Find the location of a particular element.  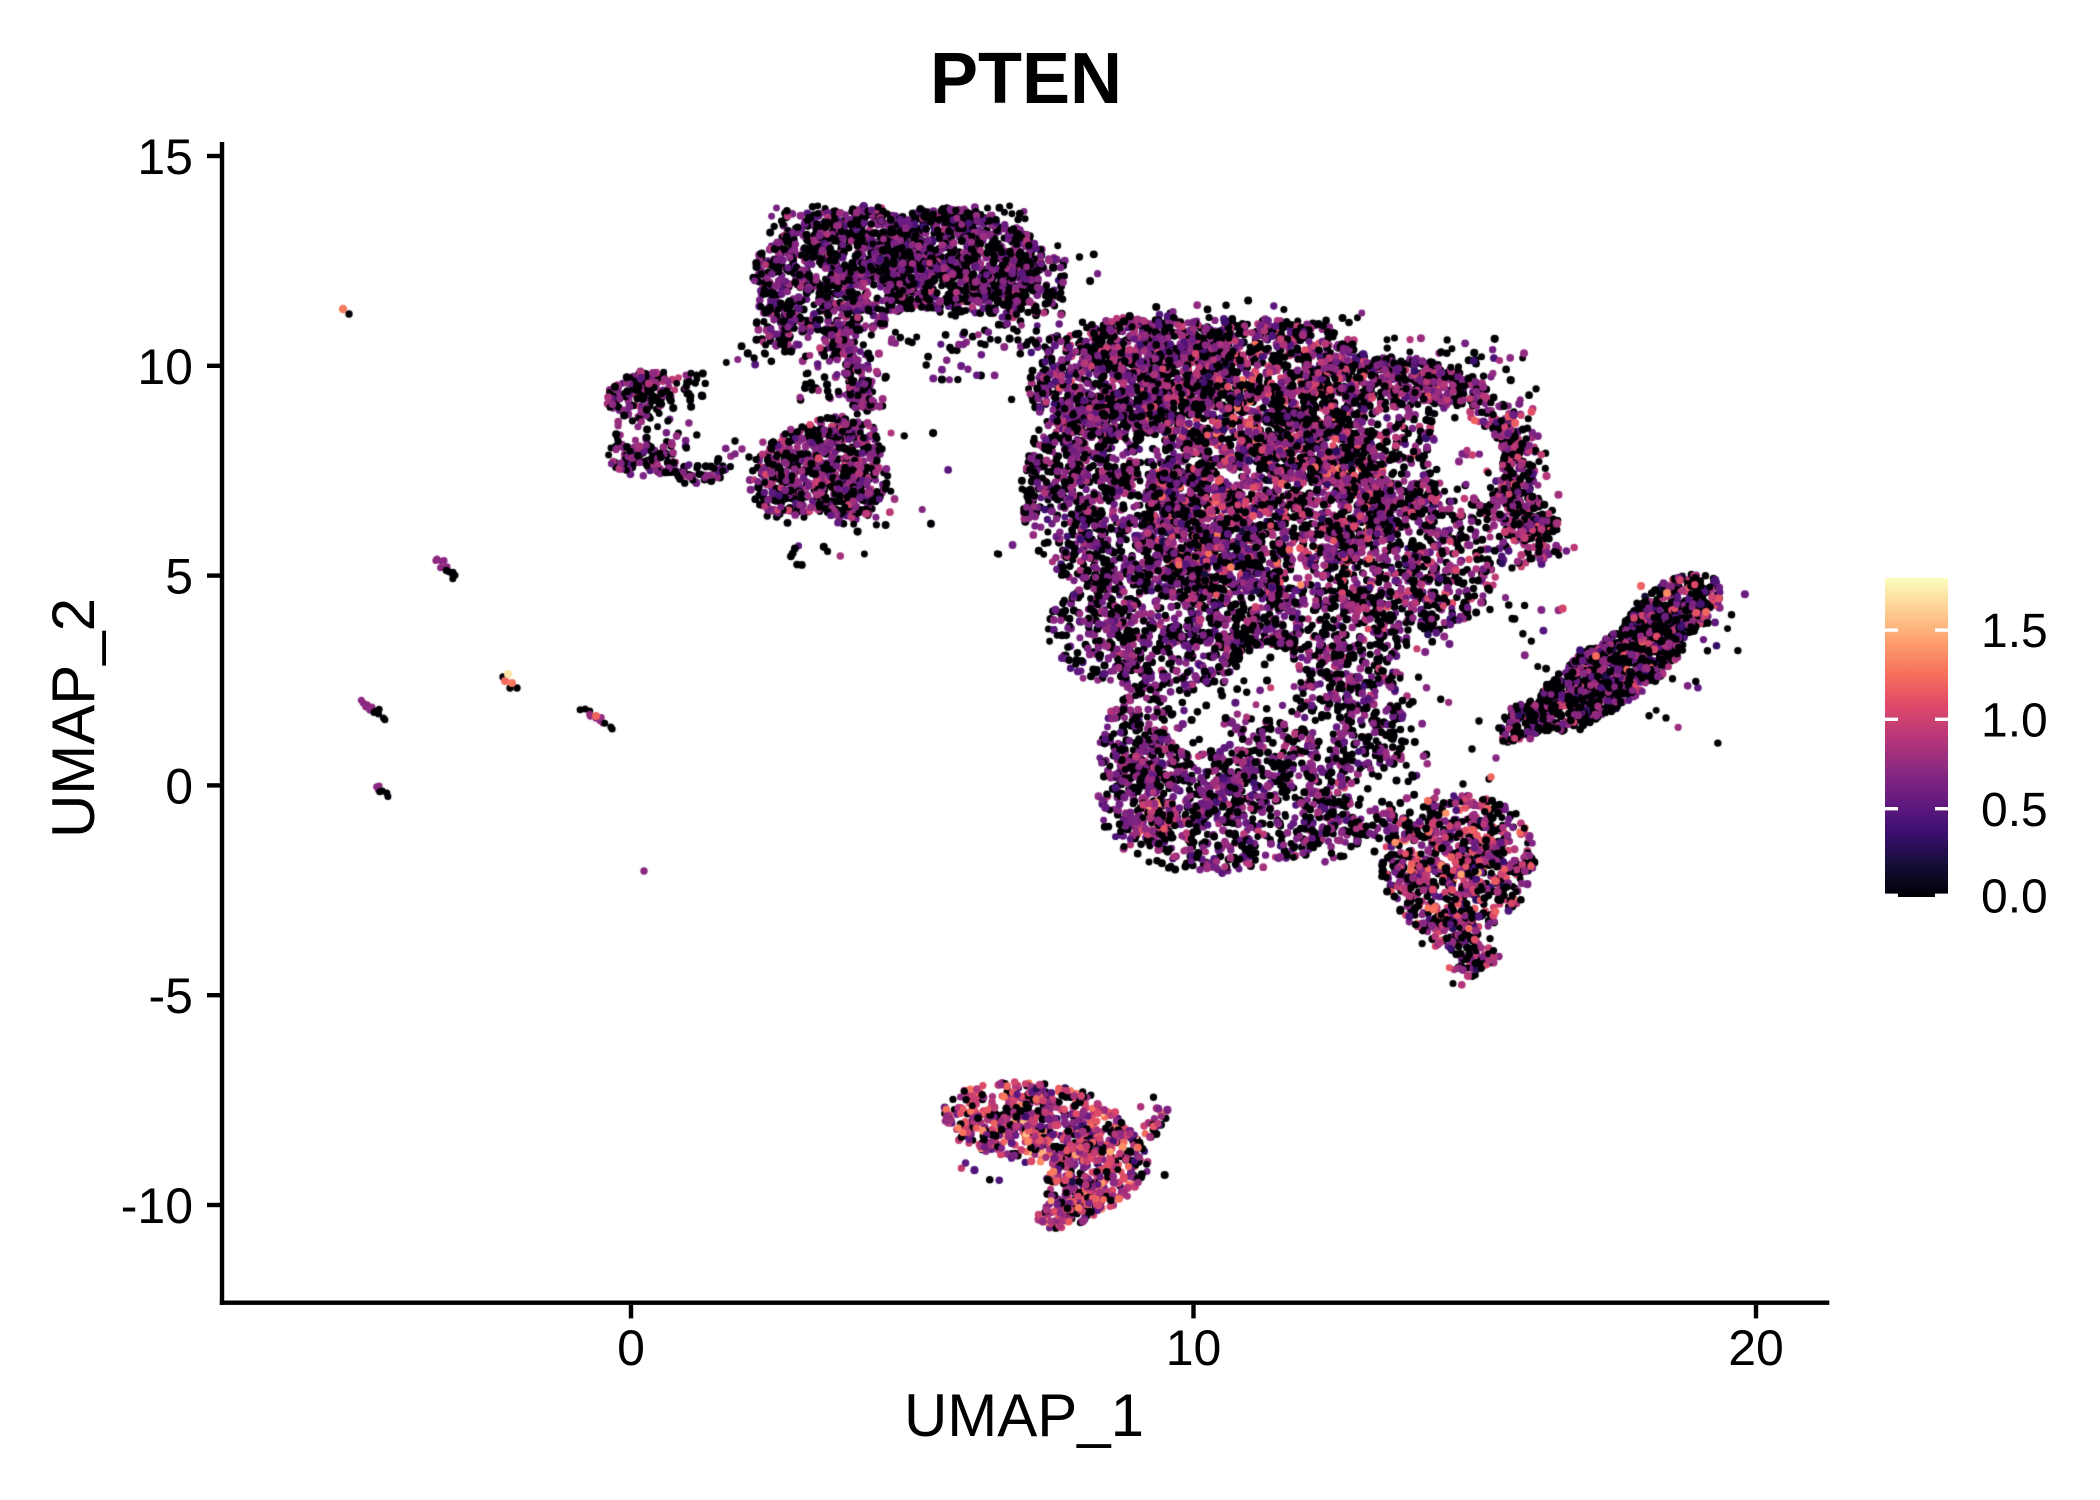

svg-text: 0.5 is located at coordinates (2014, 810).